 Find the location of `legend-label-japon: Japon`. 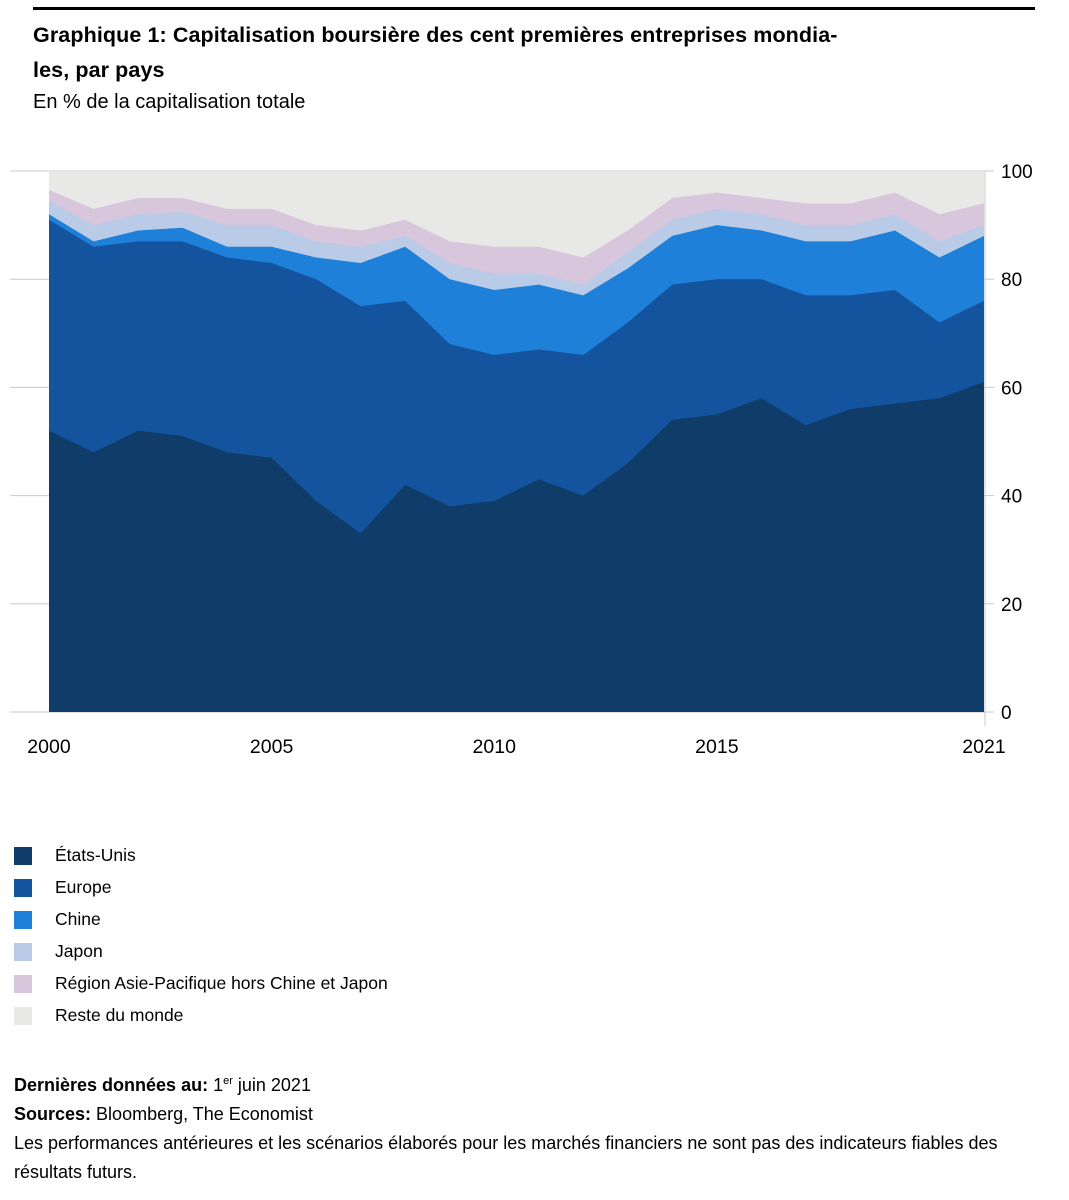

legend-label-japon: Japon is located at coordinates (79, 951).